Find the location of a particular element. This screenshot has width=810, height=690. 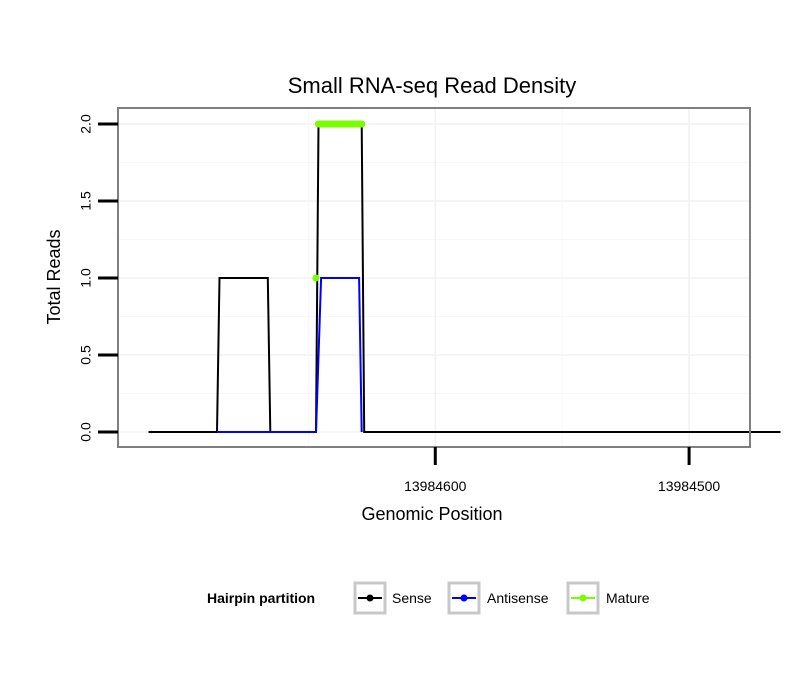

y-axis-label: Total Reads is located at coordinates (54, 276).